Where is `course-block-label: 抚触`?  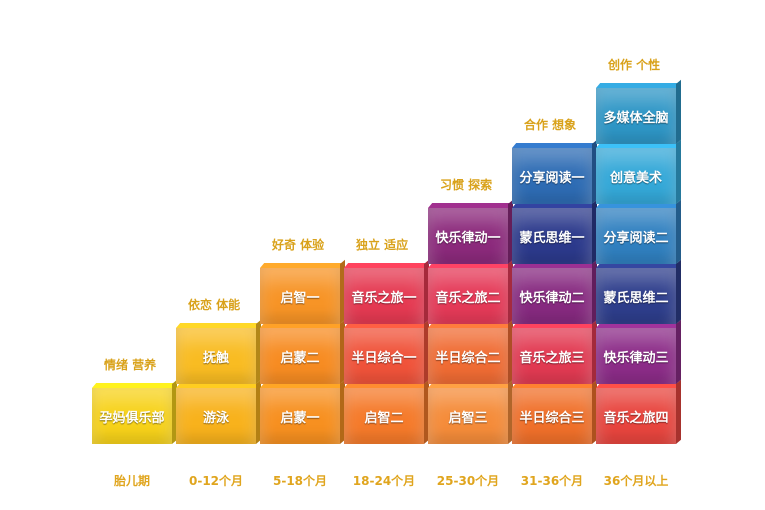 course-block-label: 抚触 is located at coordinates (216, 356).